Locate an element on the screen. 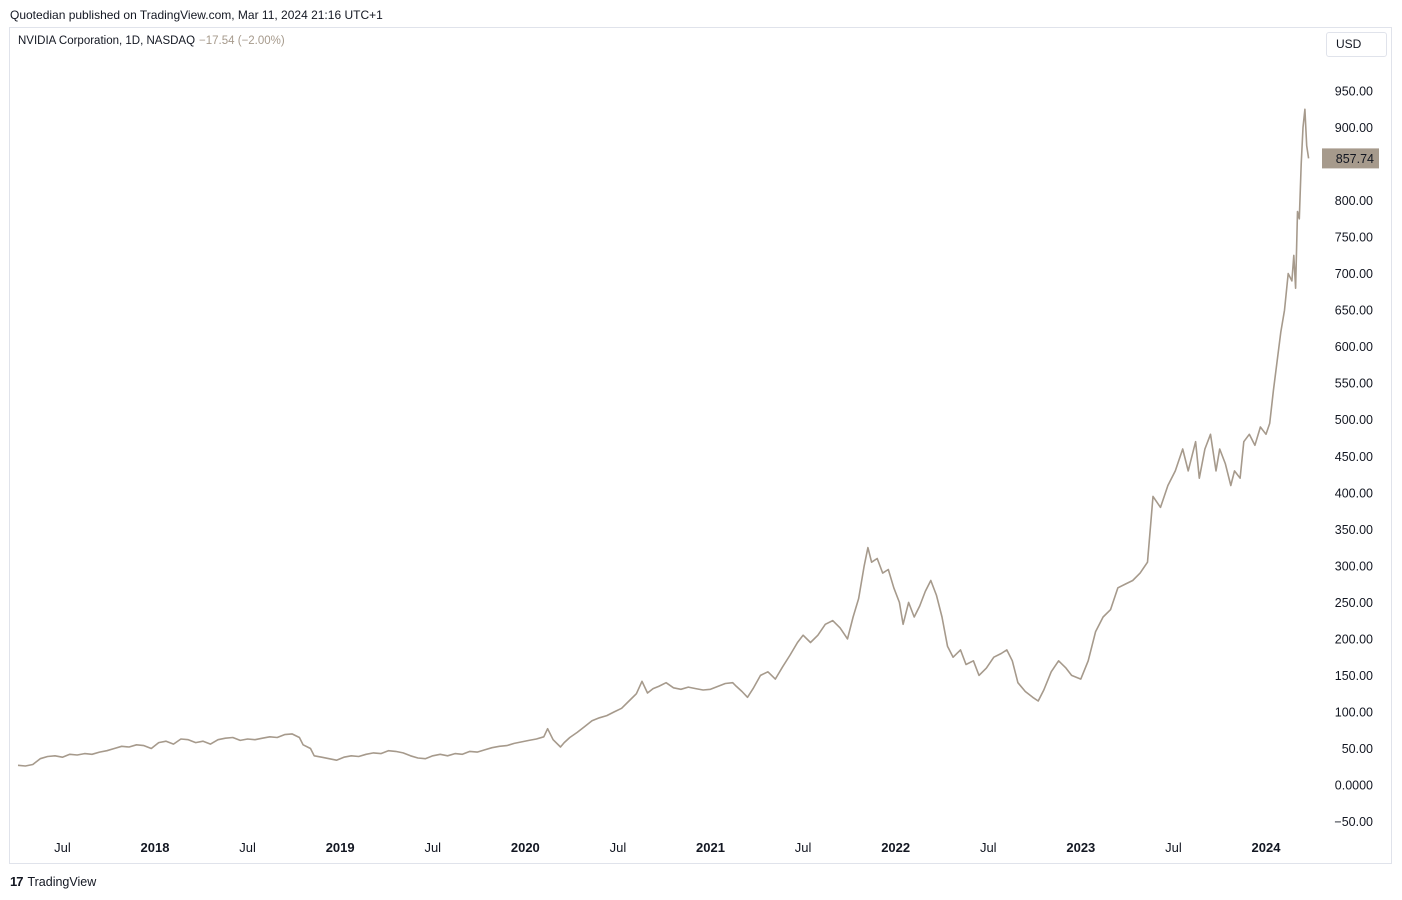 This screenshot has height=900, width=1402. last-price-label-background is located at coordinates (1350, 158).